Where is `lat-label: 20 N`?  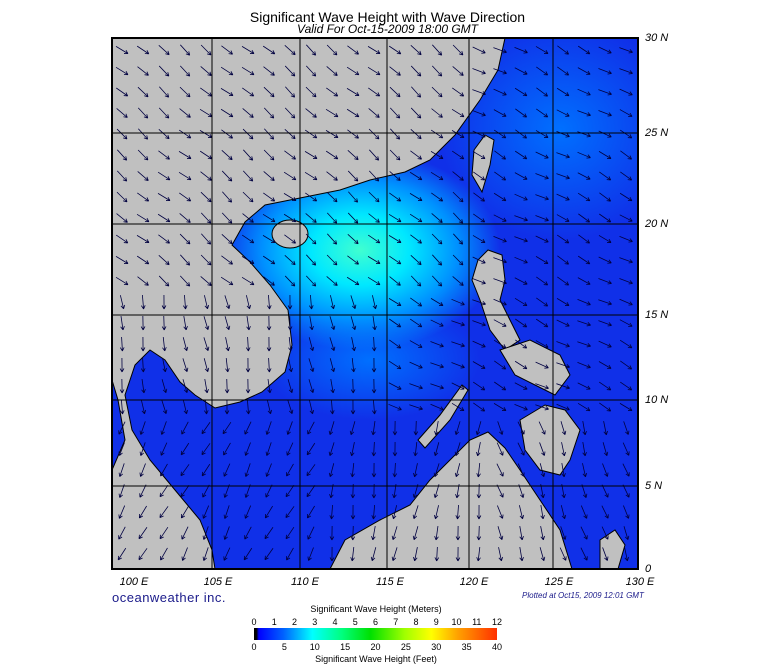 lat-label: 20 N is located at coordinates (657, 224).